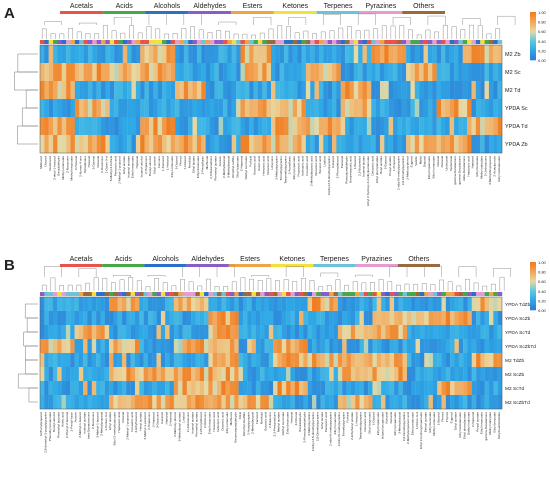  I want to click on class-legend-label: Alcohols, so click(167, 6).